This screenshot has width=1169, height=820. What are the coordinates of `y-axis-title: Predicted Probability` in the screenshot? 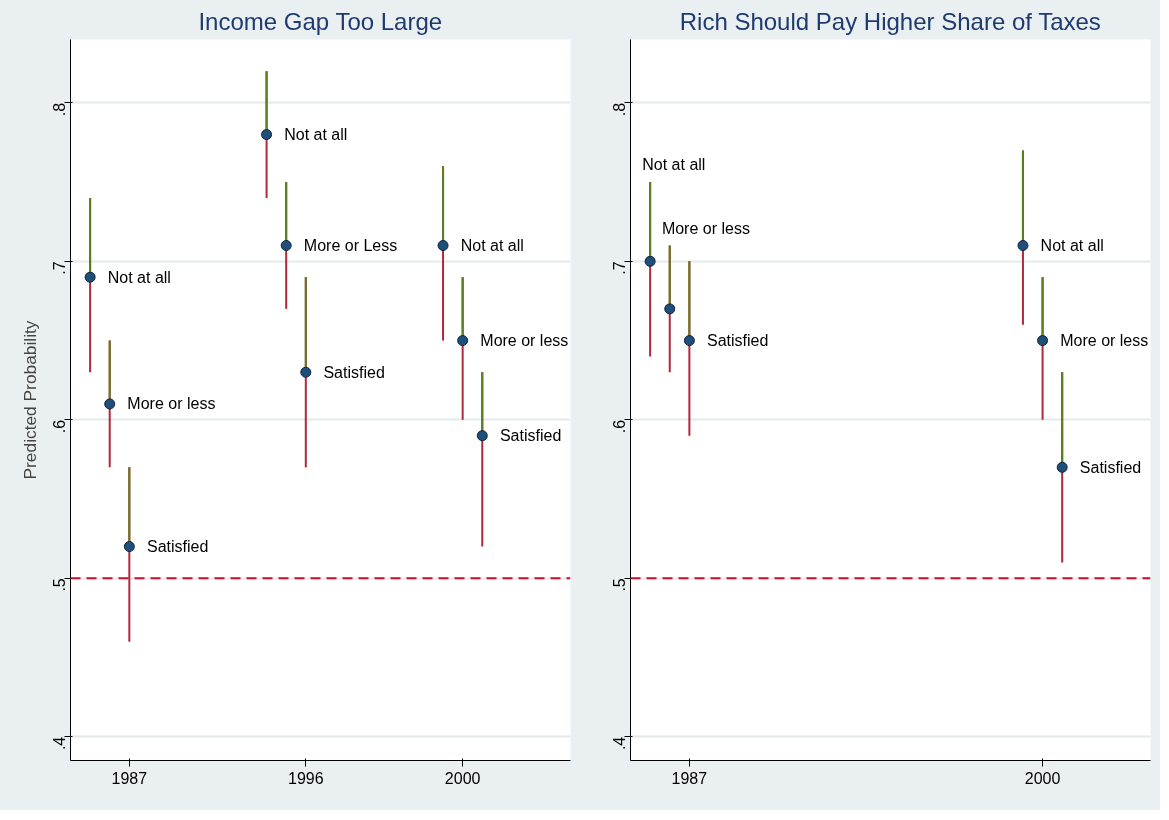 It's located at (29, 400).